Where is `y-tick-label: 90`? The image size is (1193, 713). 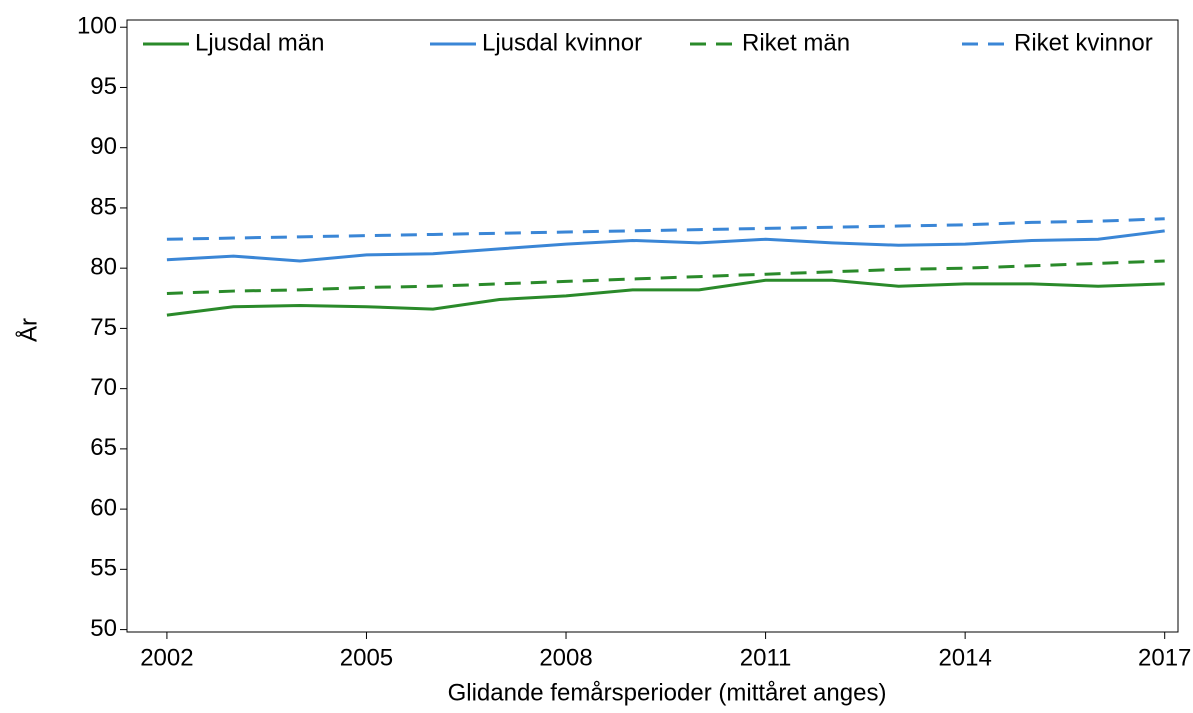
y-tick-label: 90 is located at coordinates (103, 146).